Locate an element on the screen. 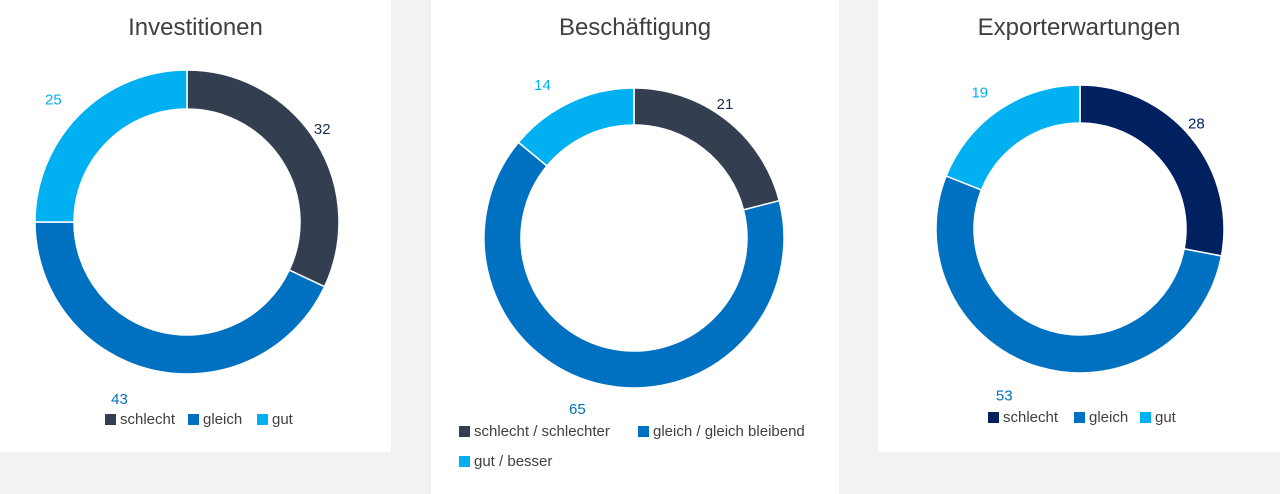 This screenshot has height=494, width=1280. legend-item: schlecht / schlechter is located at coordinates (534, 431).